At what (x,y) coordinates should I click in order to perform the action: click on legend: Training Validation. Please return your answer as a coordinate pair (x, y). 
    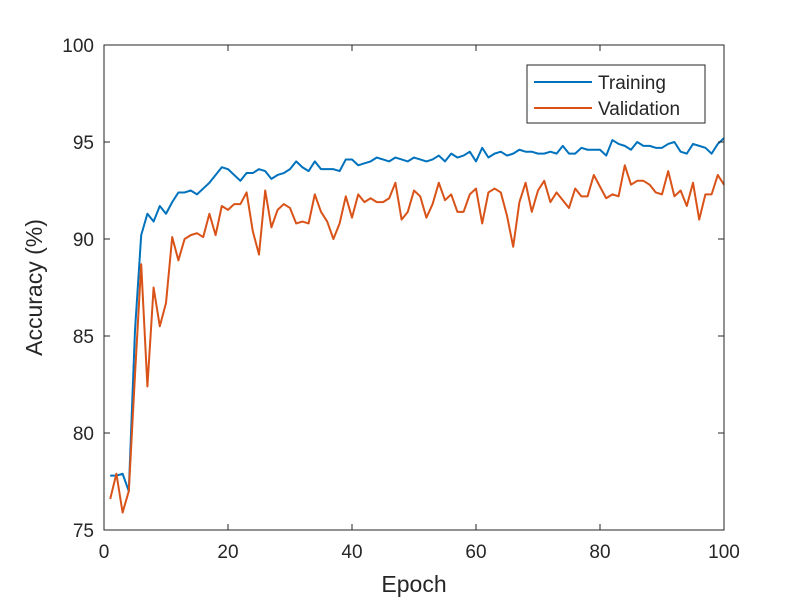
    Looking at the image, I should click on (616, 94).